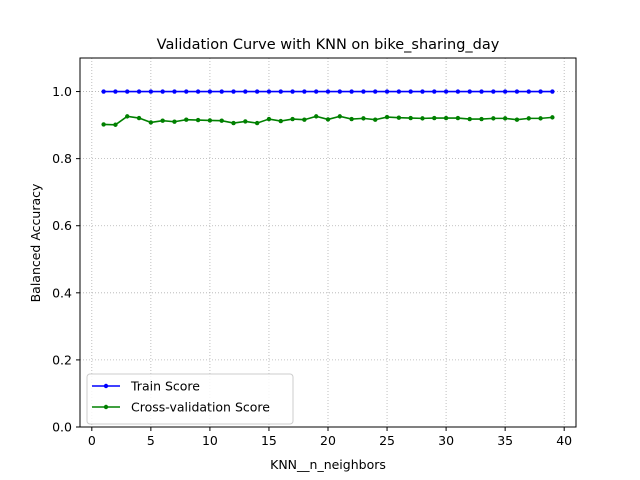 The width and height of the screenshot is (640, 480). What do you see at coordinates (62, 91) in the screenshot?
I see `y-tick-label: 1.0` at bounding box center [62, 91].